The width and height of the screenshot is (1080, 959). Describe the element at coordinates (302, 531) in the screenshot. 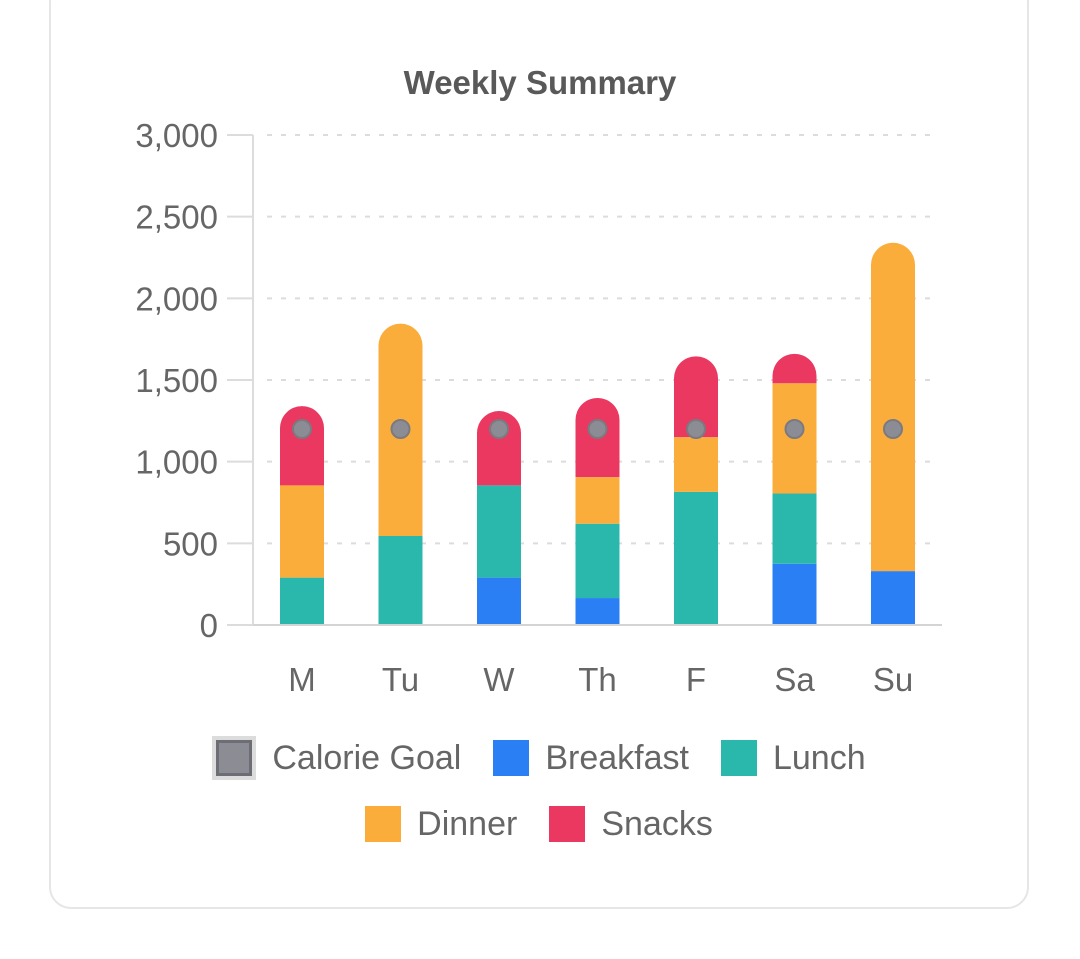

I see `bar-dinner-M` at that location.